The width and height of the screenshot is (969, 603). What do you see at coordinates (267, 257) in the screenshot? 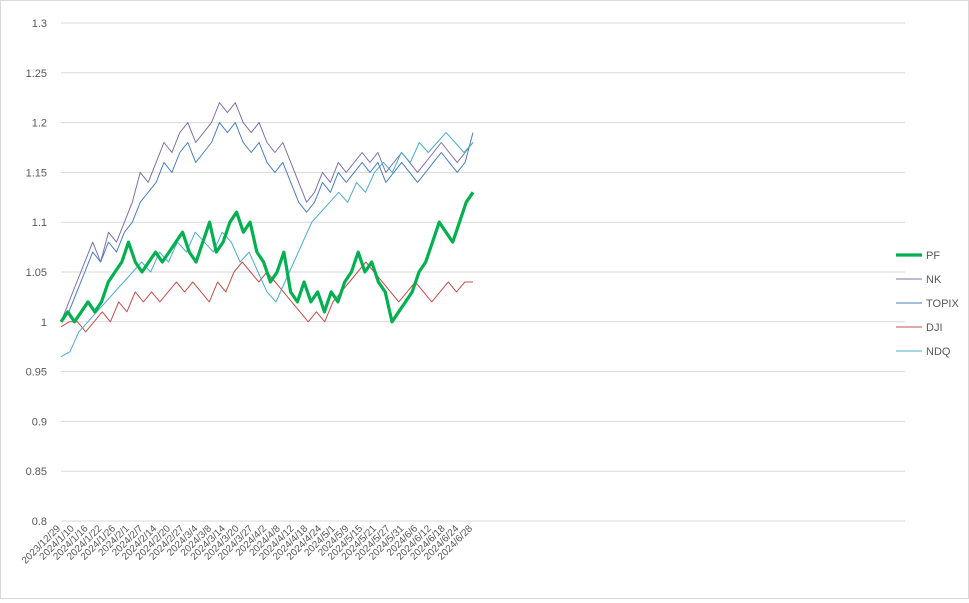
I see `series-line-pf` at bounding box center [267, 257].